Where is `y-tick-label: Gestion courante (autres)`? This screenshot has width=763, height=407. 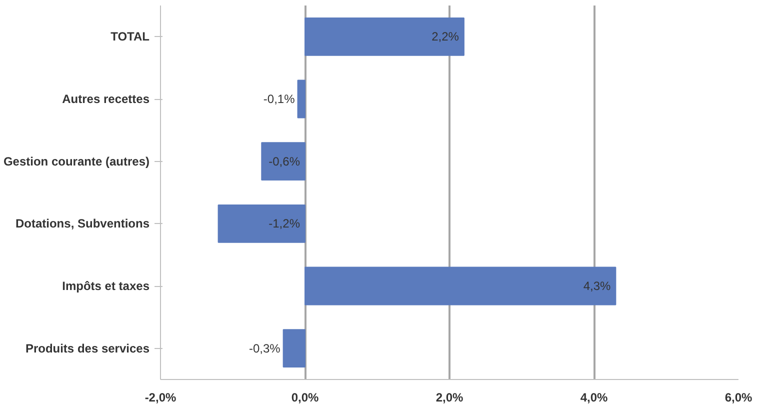
y-tick-label: Gestion courante (autres) is located at coordinates (76, 161).